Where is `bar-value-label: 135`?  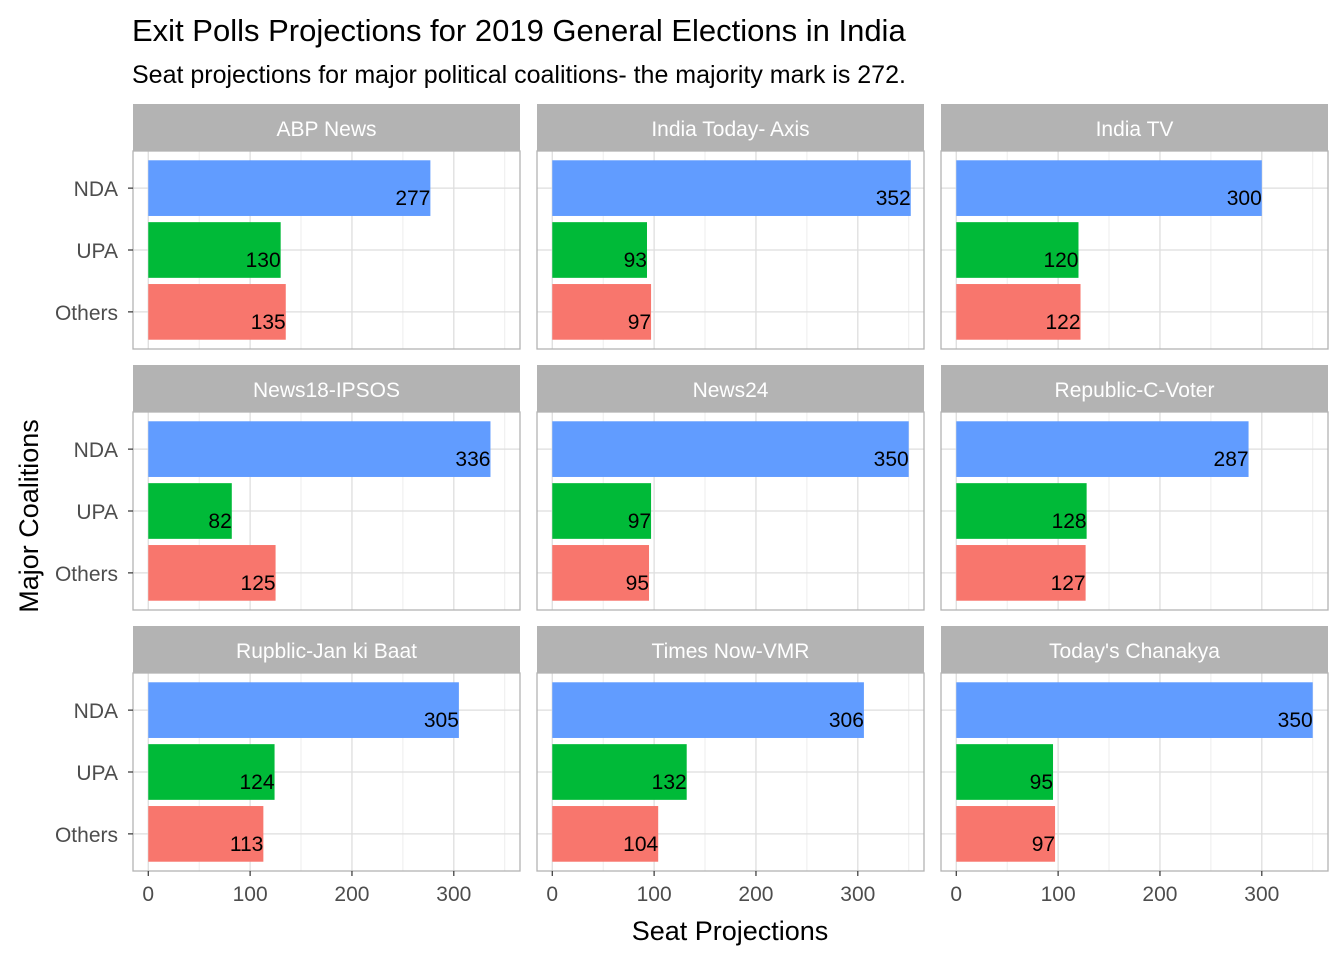
bar-value-label: 135 is located at coordinates (268, 322).